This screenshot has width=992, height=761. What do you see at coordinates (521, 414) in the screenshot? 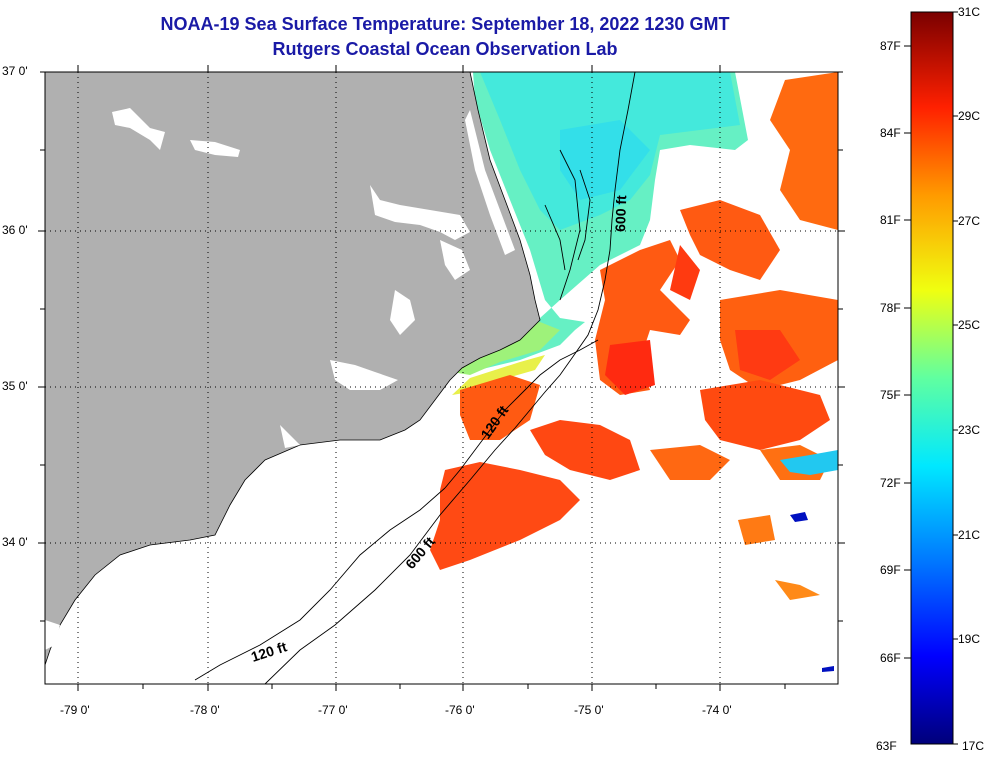
I see `contour-120ft-north` at bounding box center [521, 414].